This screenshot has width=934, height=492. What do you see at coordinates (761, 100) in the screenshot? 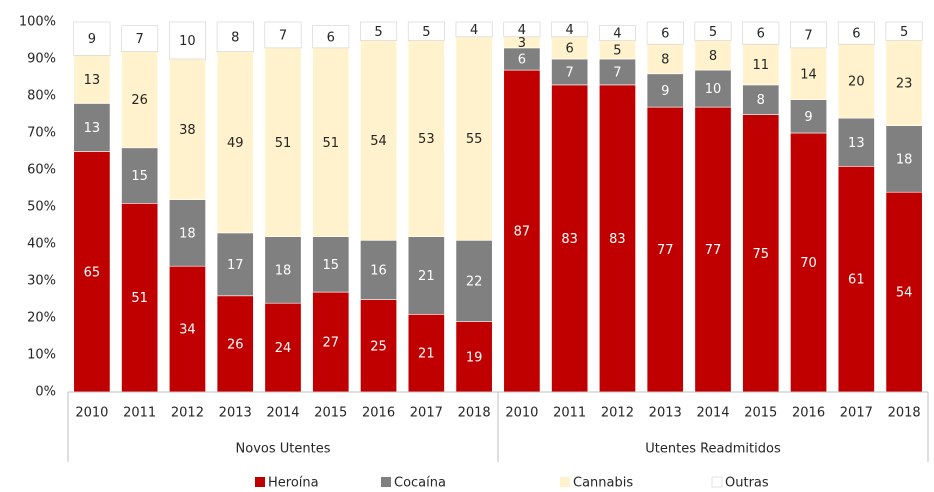
I see `data-label: 8` at bounding box center [761, 100].